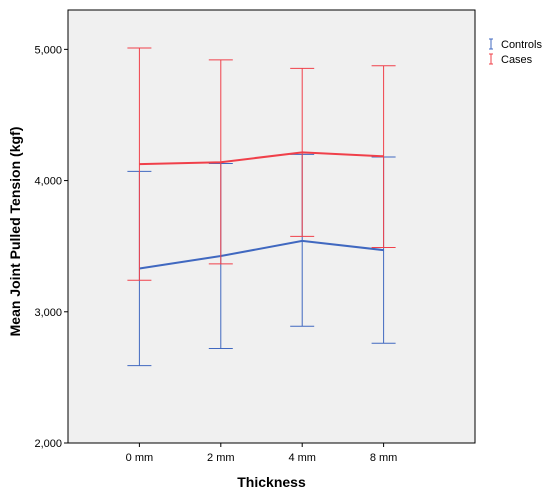 The image size is (550, 494). Describe the element at coordinates (262, 453) in the screenshot. I see `x-axis: 0 mm 2 mm 4 mm 8 mm` at that location.